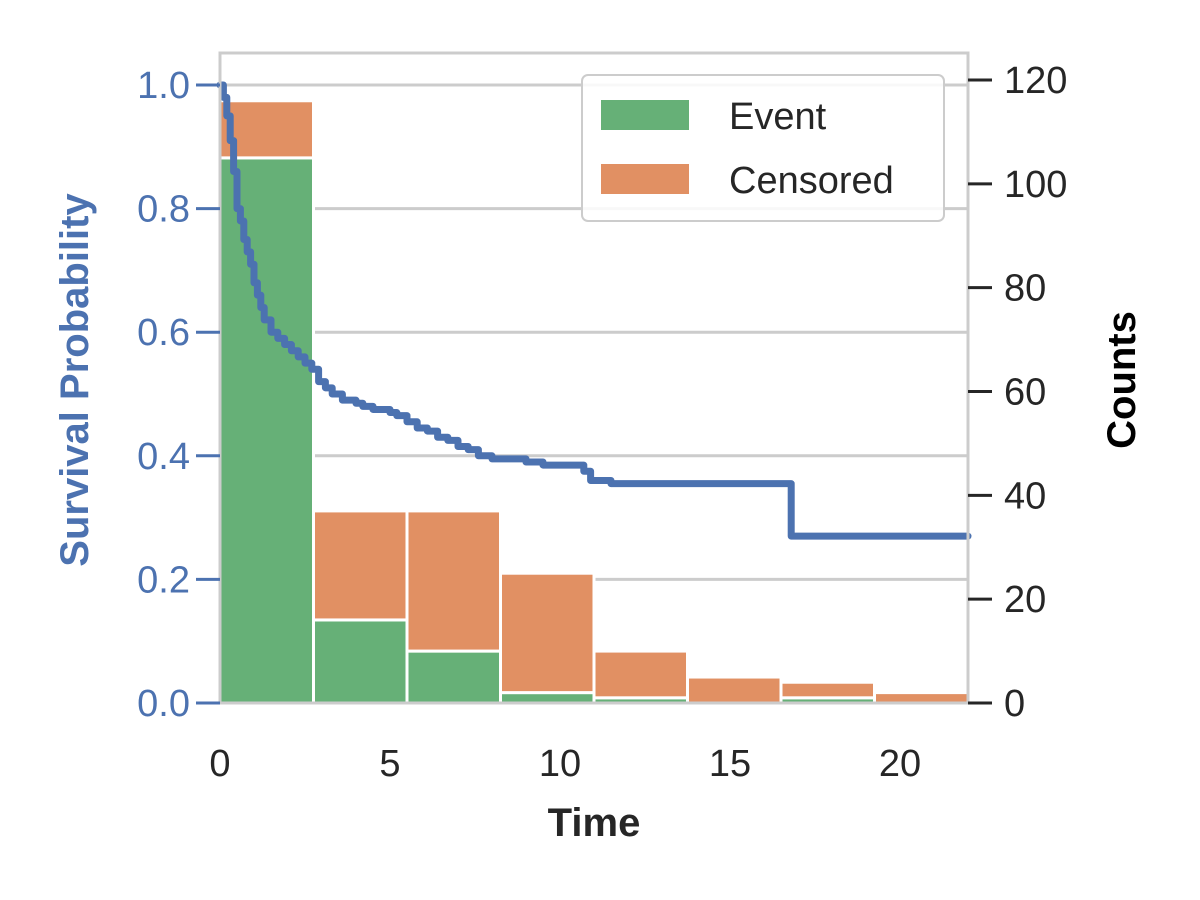 This screenshot has height=900, width=1200. What do you see at coordinates (178, 395) in the screenshot?
I see `left-axis: 0.0 0.2 0.4 0.6 0.8 1.0` at bounding box center [178, 395].